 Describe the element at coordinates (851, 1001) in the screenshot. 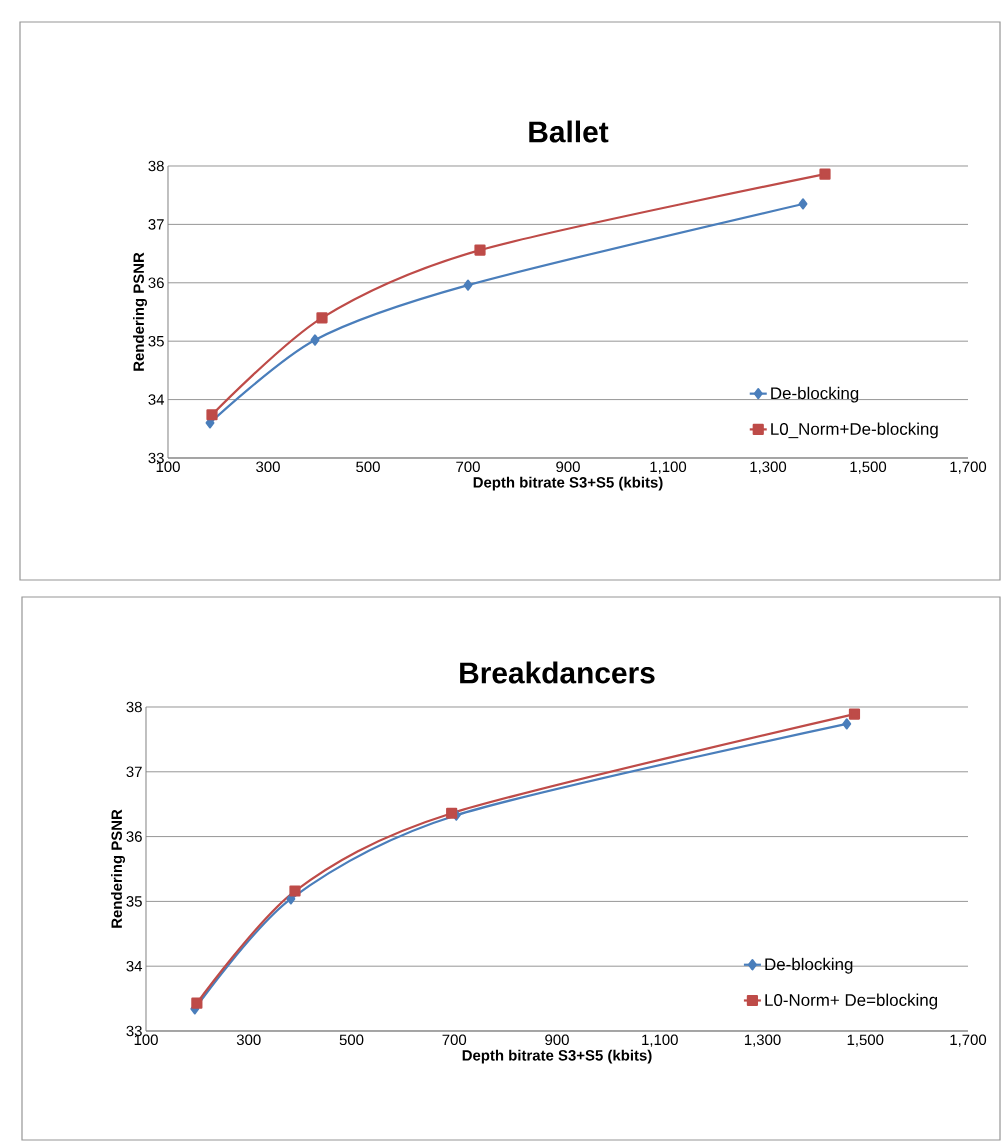

I see `legend-label: L0-Norm+ De=blocking` at that location.